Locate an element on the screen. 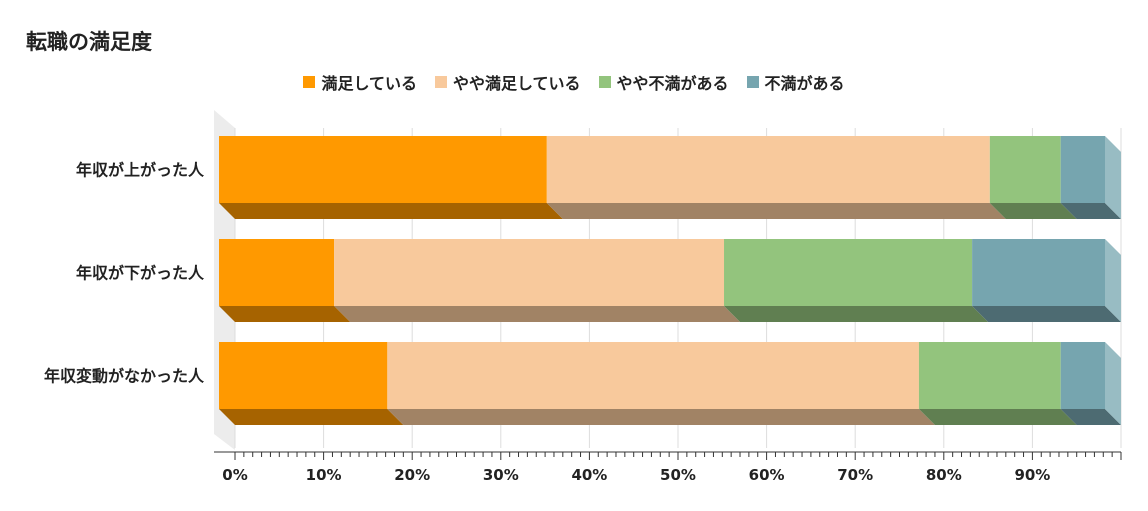  x-tick-label: 80% is located at coordinates (944, 475).